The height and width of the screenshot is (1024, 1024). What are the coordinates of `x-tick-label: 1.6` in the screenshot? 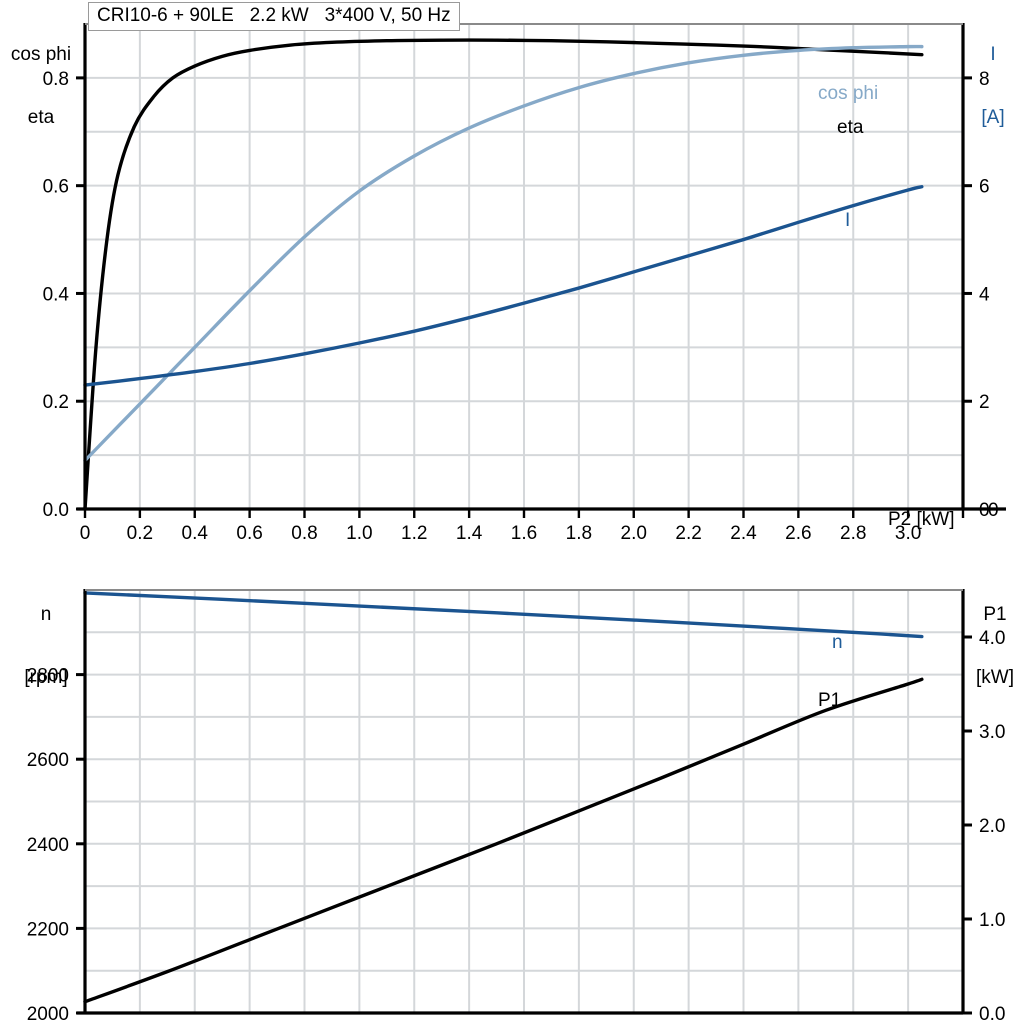 It's located at (524, 533).